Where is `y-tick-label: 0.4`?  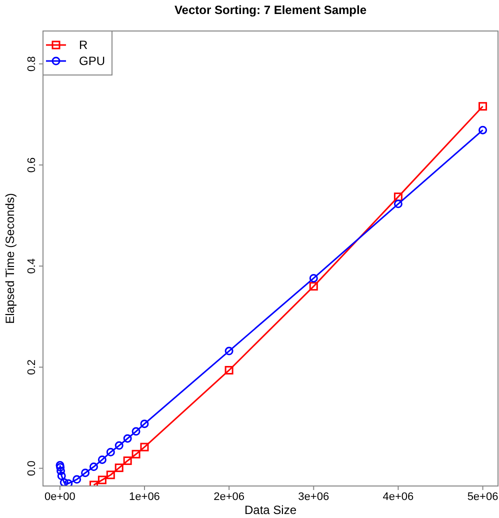 y-tick-label: 0.4 is located at coordinates (32, 266).